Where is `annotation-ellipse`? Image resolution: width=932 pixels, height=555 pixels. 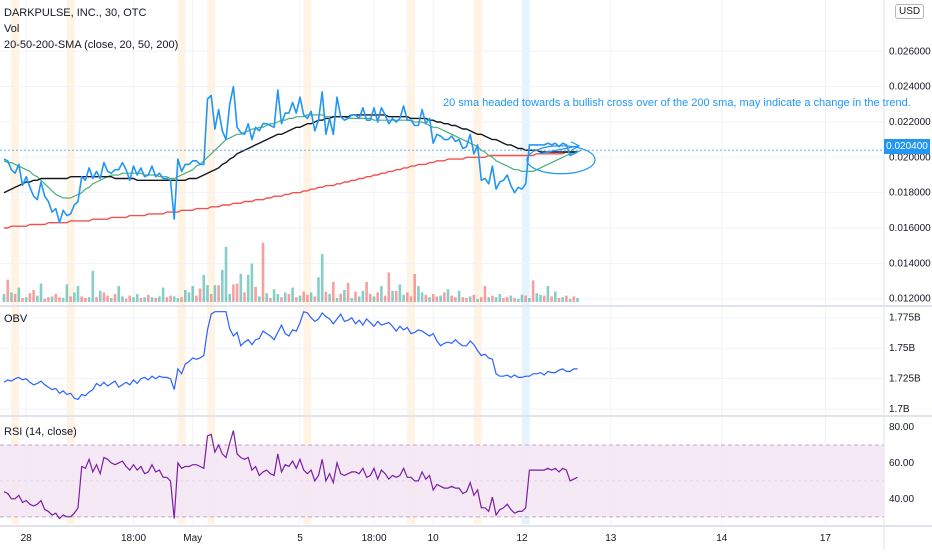
annotation-ellipse is located at coordinates (561, 160).